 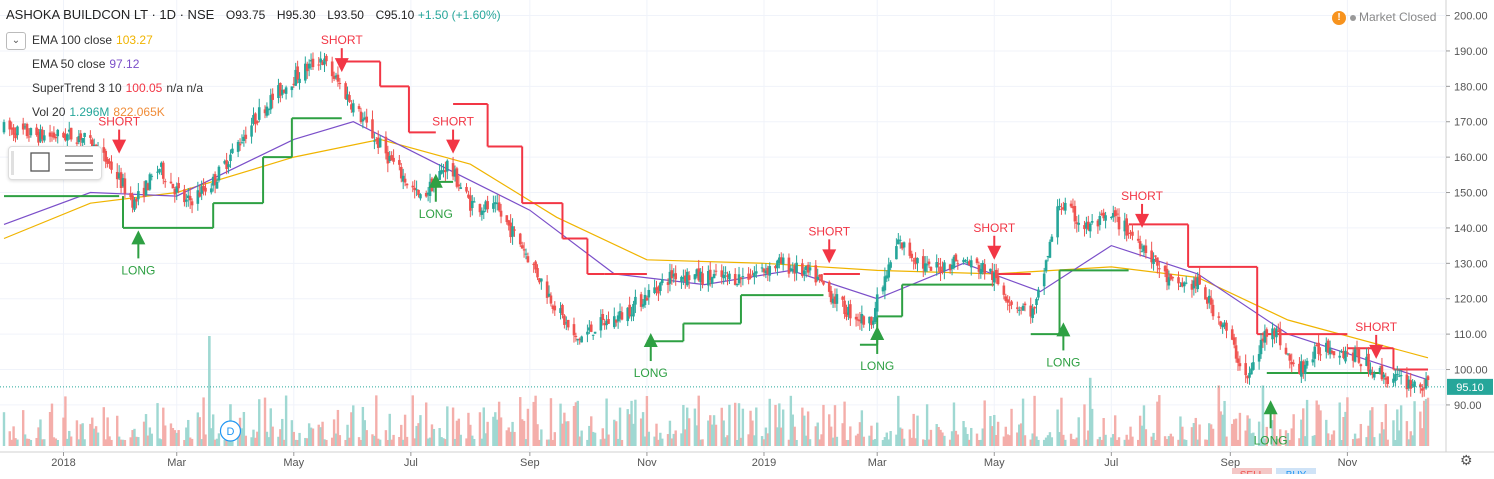 I want to click on sell-button, so click(x=1252, y=471).